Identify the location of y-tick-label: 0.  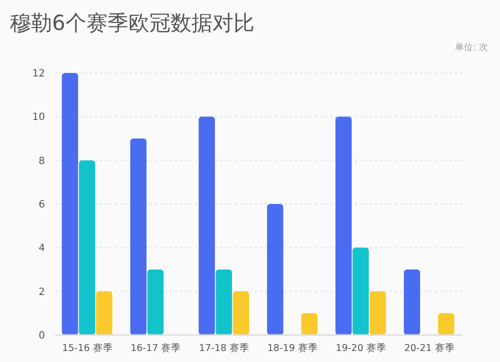
(41, 336).